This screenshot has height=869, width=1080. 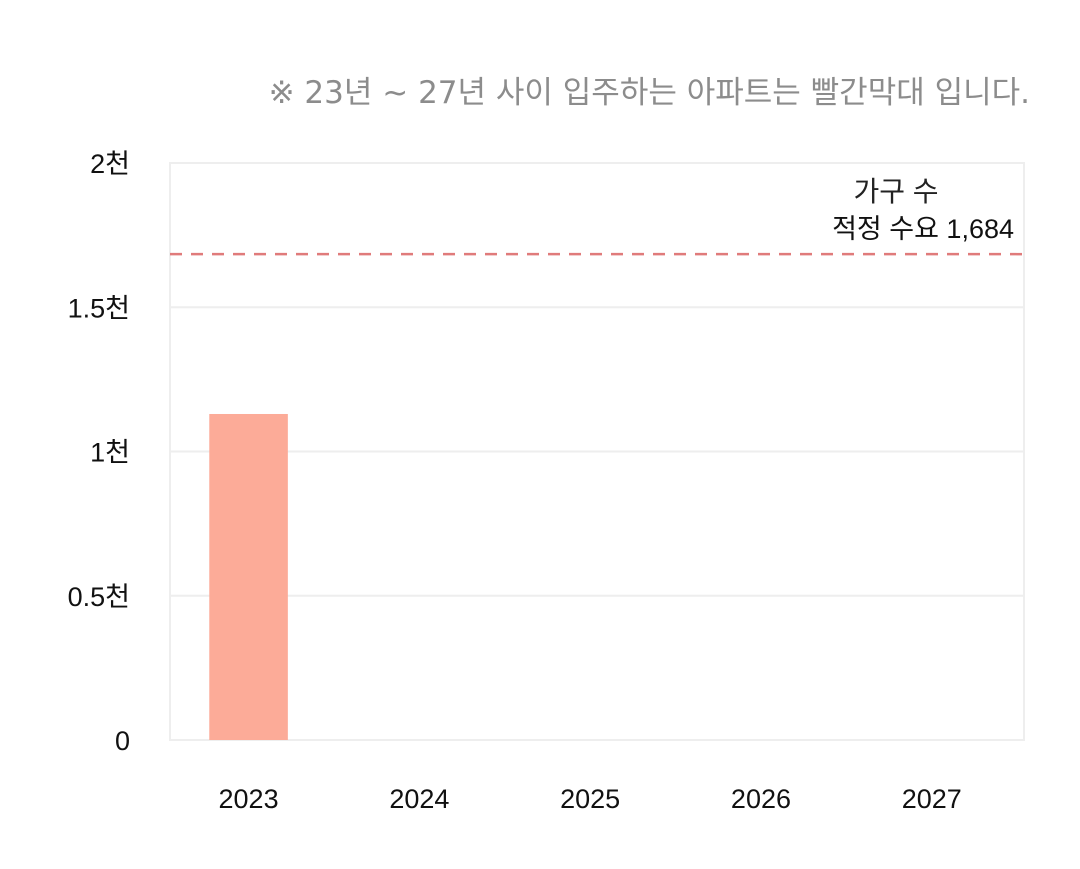 I want to click on series-label: 가구 수, so click(x=895, y=191).